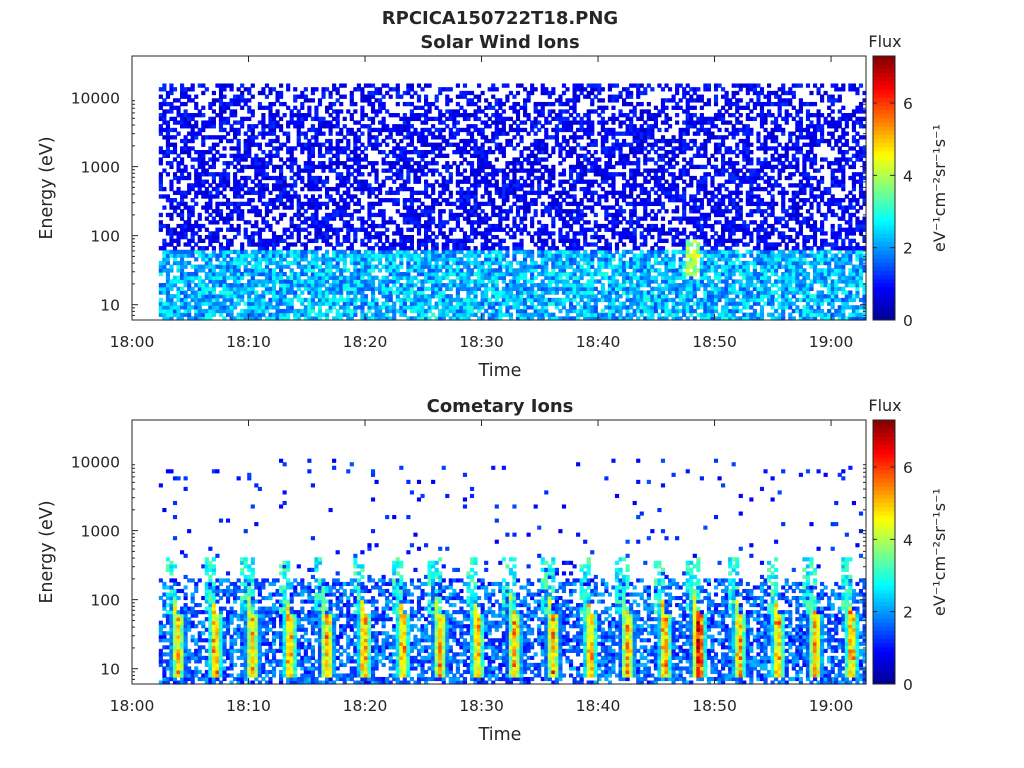  Describe the element at coordinates (939, 552) in the screenshot. I see `cometary-colorbar-unit: eV⁻¹cm⁻²sr⁻¹s⁻¹` at that location.